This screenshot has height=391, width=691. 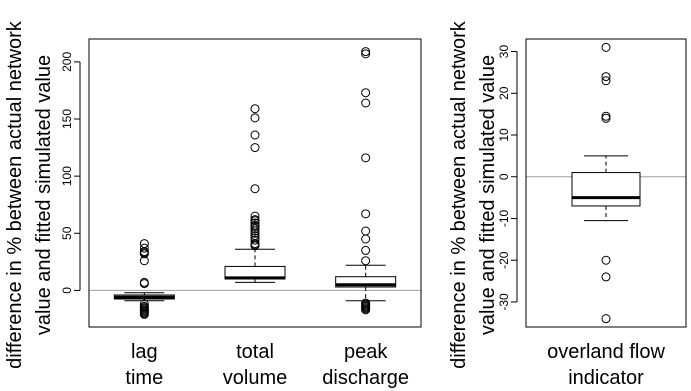 What do you see at coordinates (67, 62) in the screenshot?
I see `left-y-tick-label: 200` at bounding box center [67, 62].